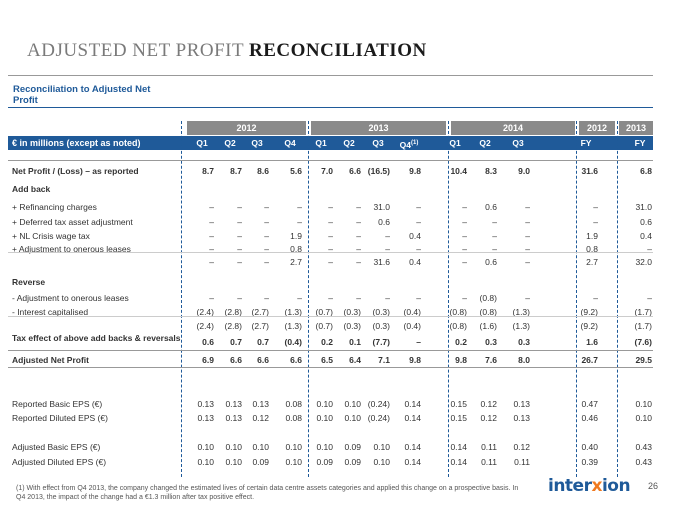 The width and height of the screenshot is (680, 510). What do you see at coordinates (293, 404) in the screenshot?
I see `table-cell: 0.08` at bounding box center [293, 404].